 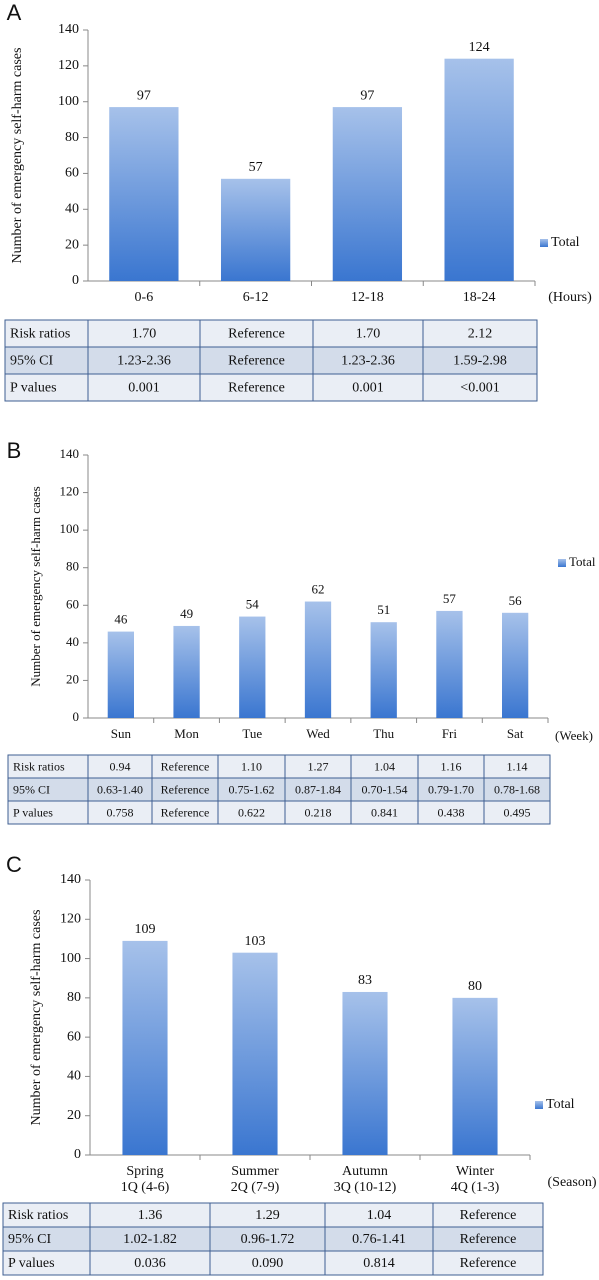 What do you see at coordinates (517, 789) in the screenshot?
I see `table-text: 0.78-1.68` at bounding box center [517, 789].